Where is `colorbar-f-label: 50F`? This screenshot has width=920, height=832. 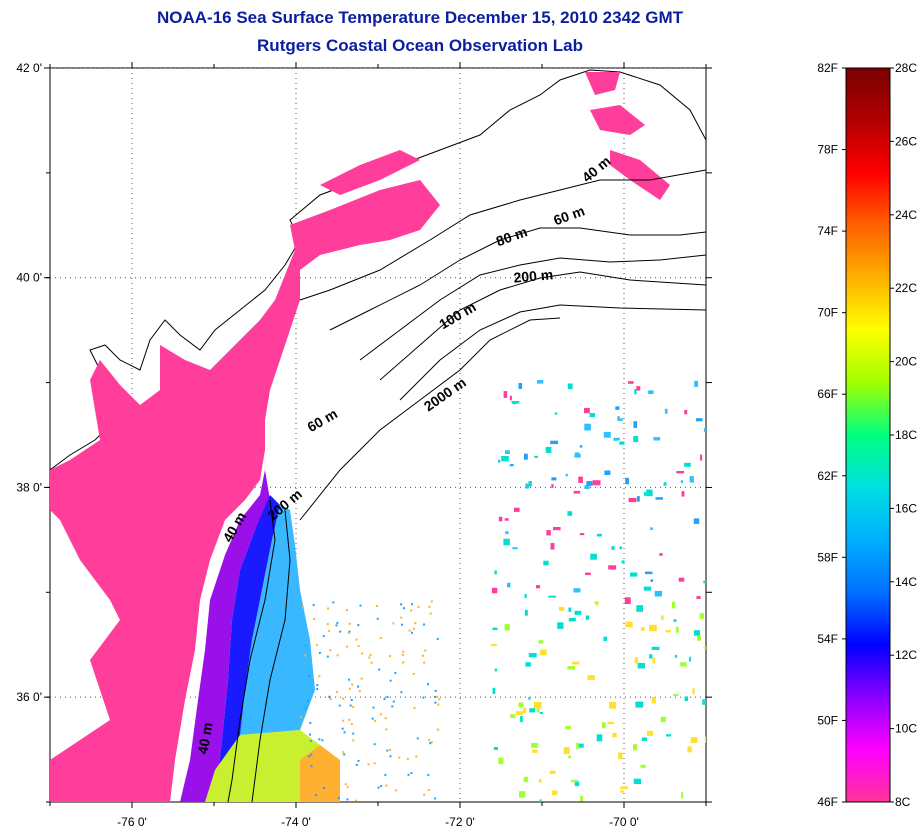
colorbar-f-label: 50F is located at coordinates (827, 720).